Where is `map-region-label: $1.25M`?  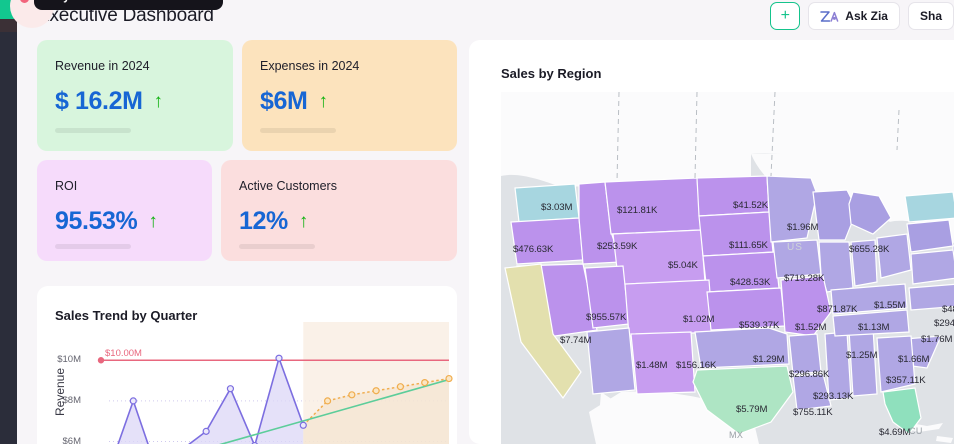 map-region-label: $1.25M is located at coordinates (862, 355).